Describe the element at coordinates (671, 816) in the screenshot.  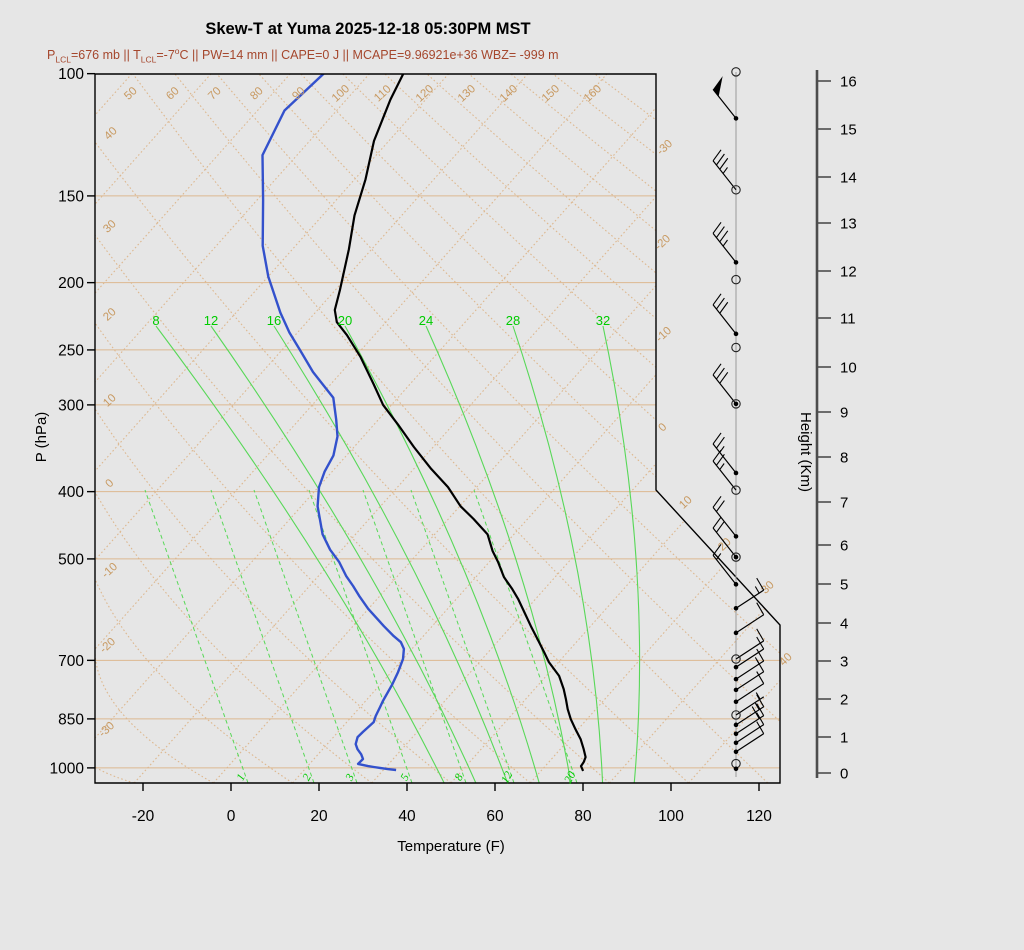
I see `temperature-tick-label: 100` at that location.